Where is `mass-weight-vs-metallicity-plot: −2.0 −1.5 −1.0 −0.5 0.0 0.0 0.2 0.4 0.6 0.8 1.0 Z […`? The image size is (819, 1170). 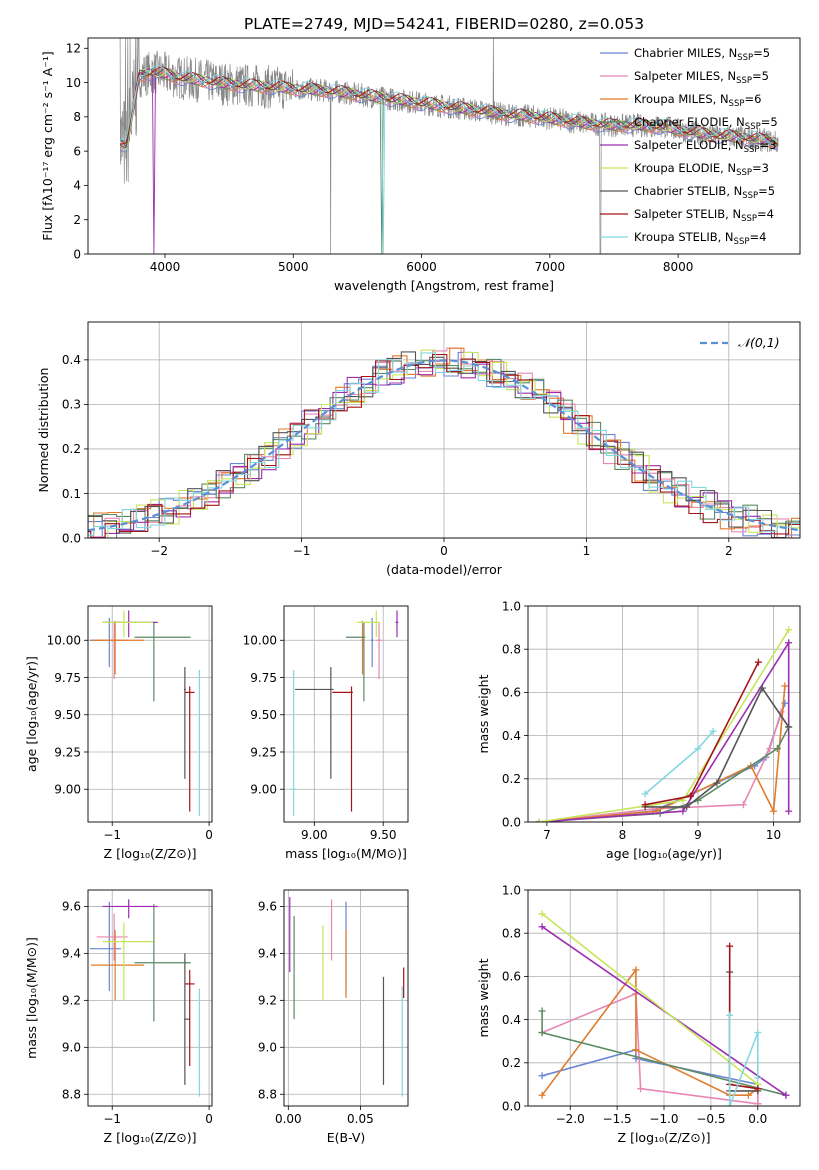
mass-weight-vs-metallicity-plot: −2.0 −1.5 −1.0 −0.5 0.0 0.0 0.2 0.4 0.6 0.8 1.0 Z [… is located at coordinates (638, 1014).